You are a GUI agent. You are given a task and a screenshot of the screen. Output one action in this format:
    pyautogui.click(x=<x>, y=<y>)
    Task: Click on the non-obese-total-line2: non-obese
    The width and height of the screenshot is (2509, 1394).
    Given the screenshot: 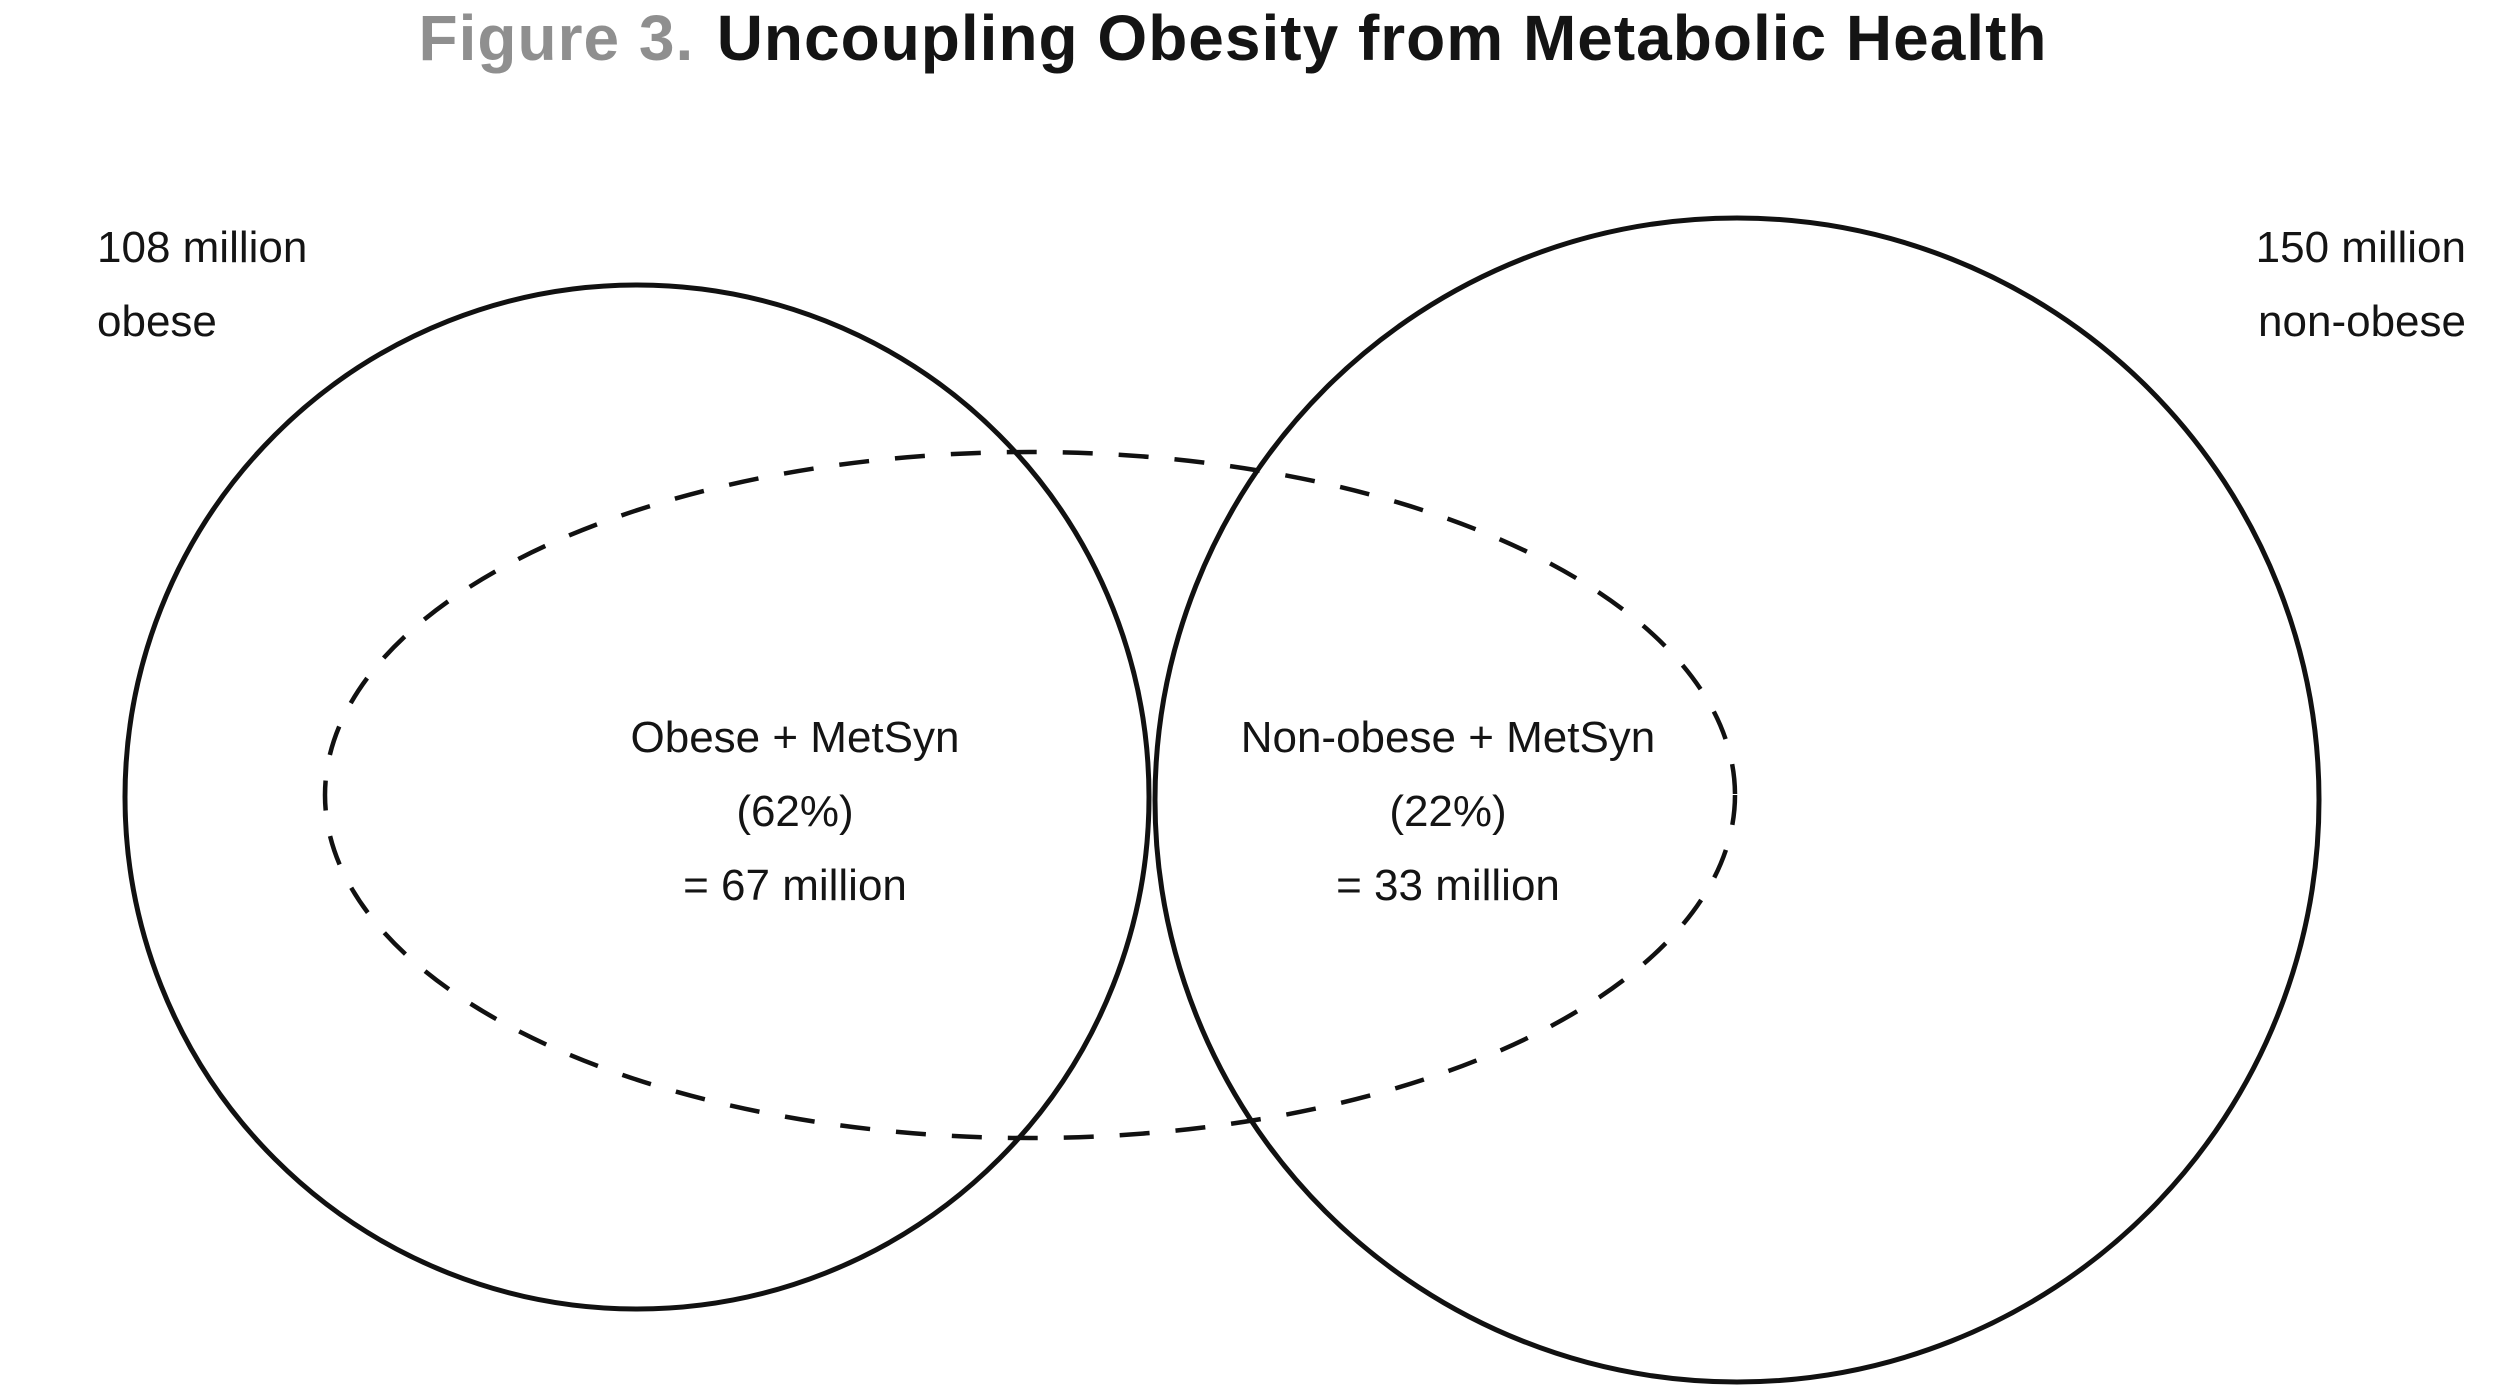 What is the action you would take?
    pyautogui.click(x=2362, y=321)
    